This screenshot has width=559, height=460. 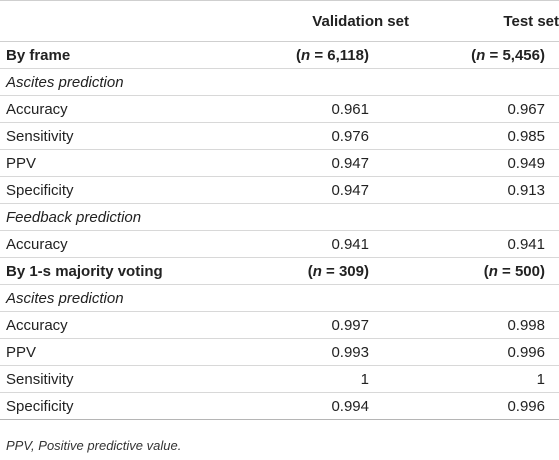 What do you see at coordinates (322, 406) in the screenshot?
I see `validation-value: 0.994` at bounding box center [322, 406].